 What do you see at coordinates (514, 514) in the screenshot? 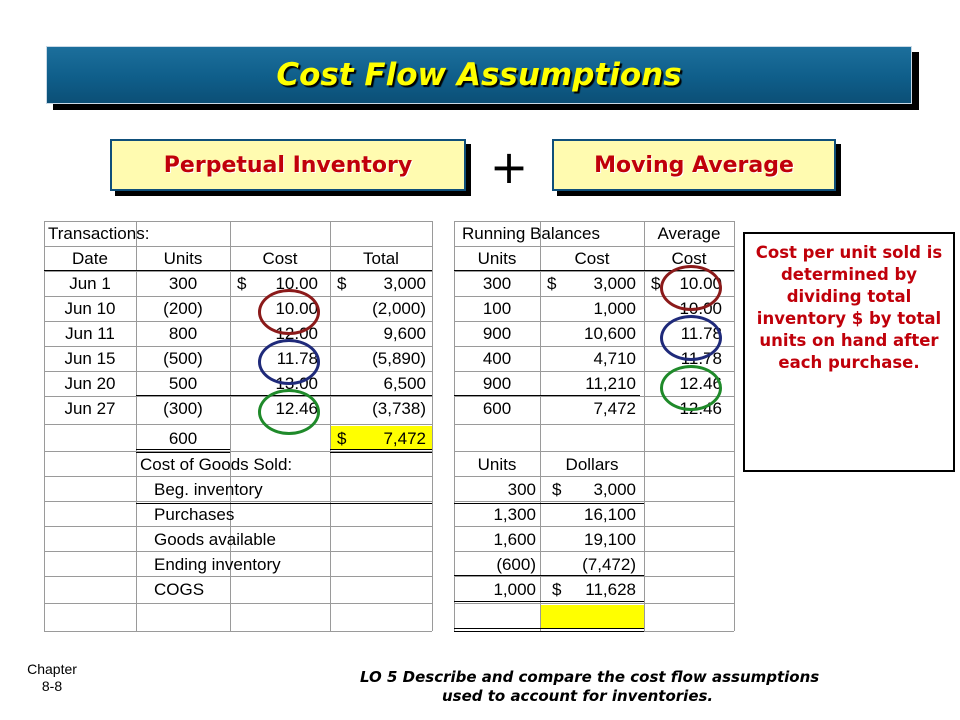
I see `cogs-row-units: 1,300` at bounding box center [514, 514].